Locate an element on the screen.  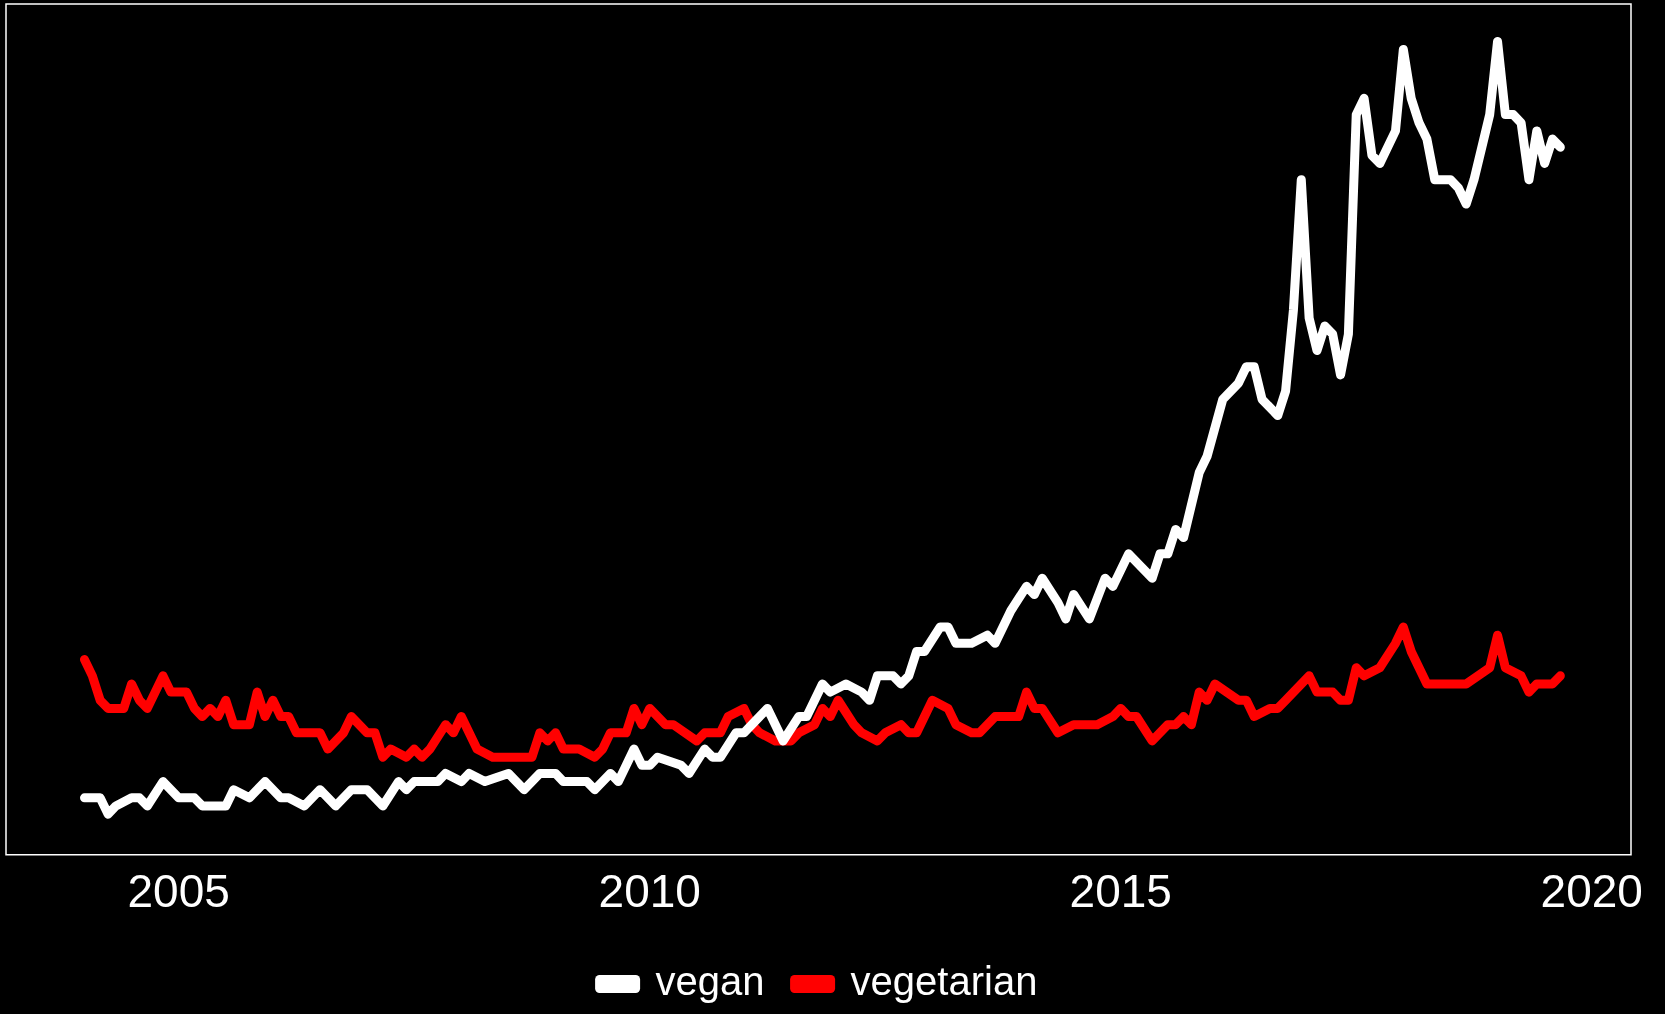
legend-label: vegan is located at coordinates (710, 981).